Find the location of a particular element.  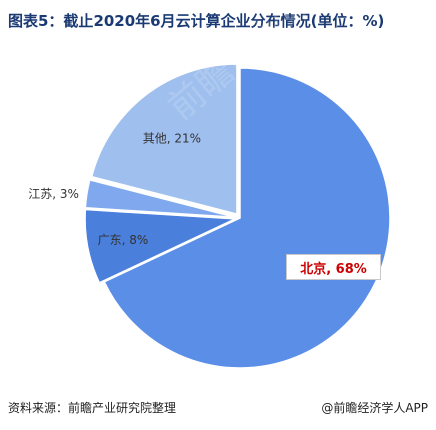

beijing-data-label: 北京, 68% is located at coordinates (333, 267).